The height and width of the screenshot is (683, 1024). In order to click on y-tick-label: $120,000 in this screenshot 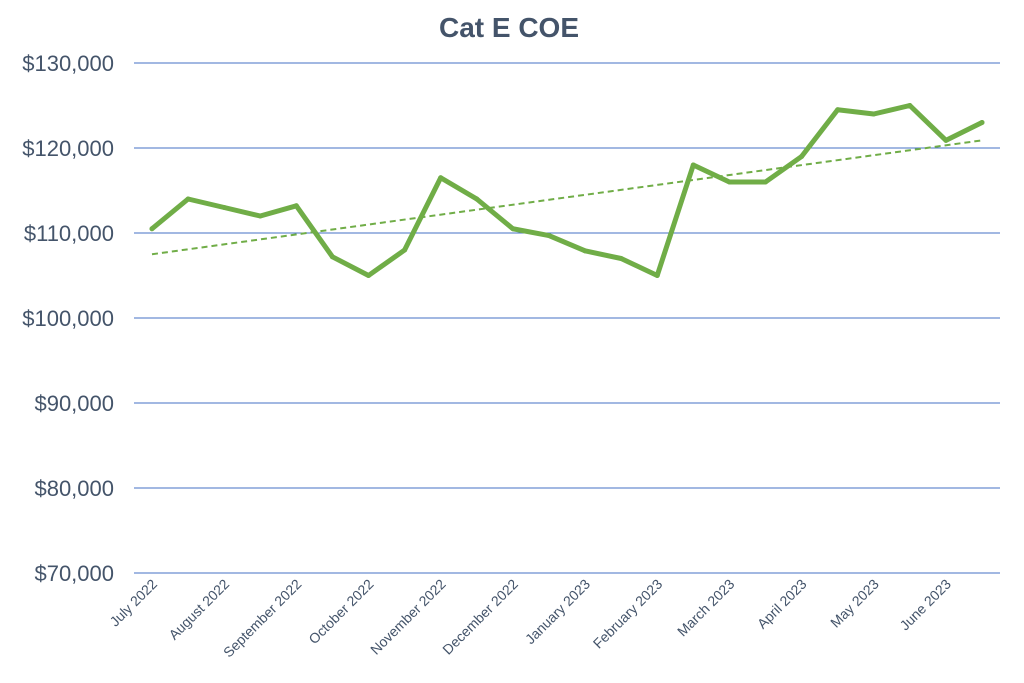, I will do `click(68, 148)`.